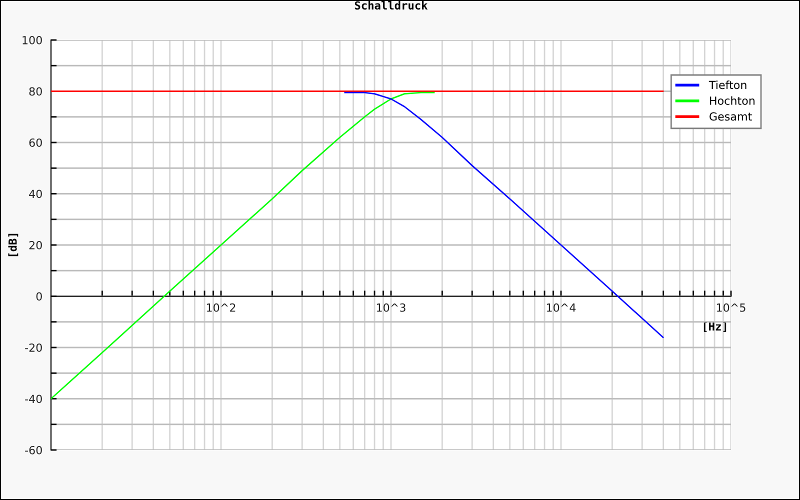  What do you see at coordinates (391, 307) in the screenshot?
I see `x-tick-label: 10^3` at bounding box center [391, 307].